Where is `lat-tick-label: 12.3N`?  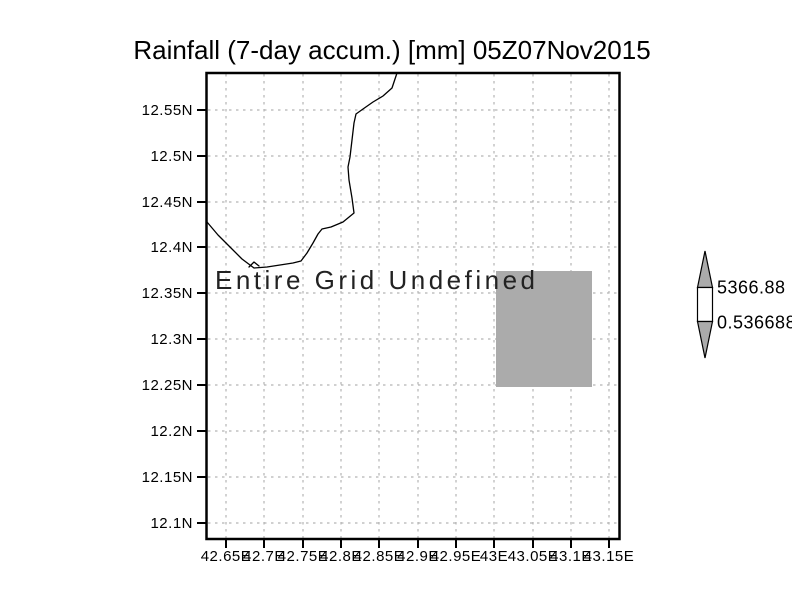
lat-tick-label: 12.3N is located at coordinates (171, 339).